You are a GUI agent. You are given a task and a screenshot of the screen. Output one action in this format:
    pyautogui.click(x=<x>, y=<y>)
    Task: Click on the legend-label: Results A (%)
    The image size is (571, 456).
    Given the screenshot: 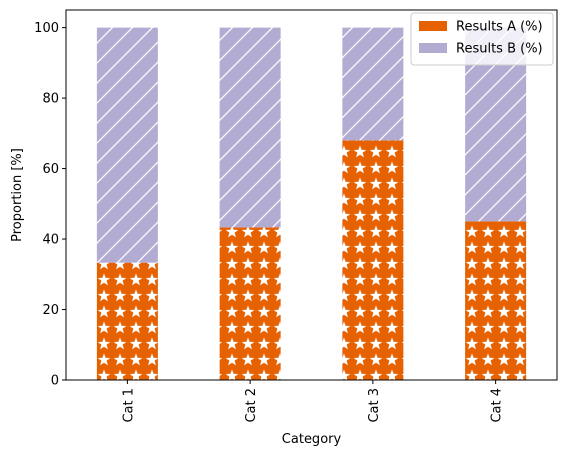 What is the action you would take?
    pyautogui.click(x=499, y=27)
    